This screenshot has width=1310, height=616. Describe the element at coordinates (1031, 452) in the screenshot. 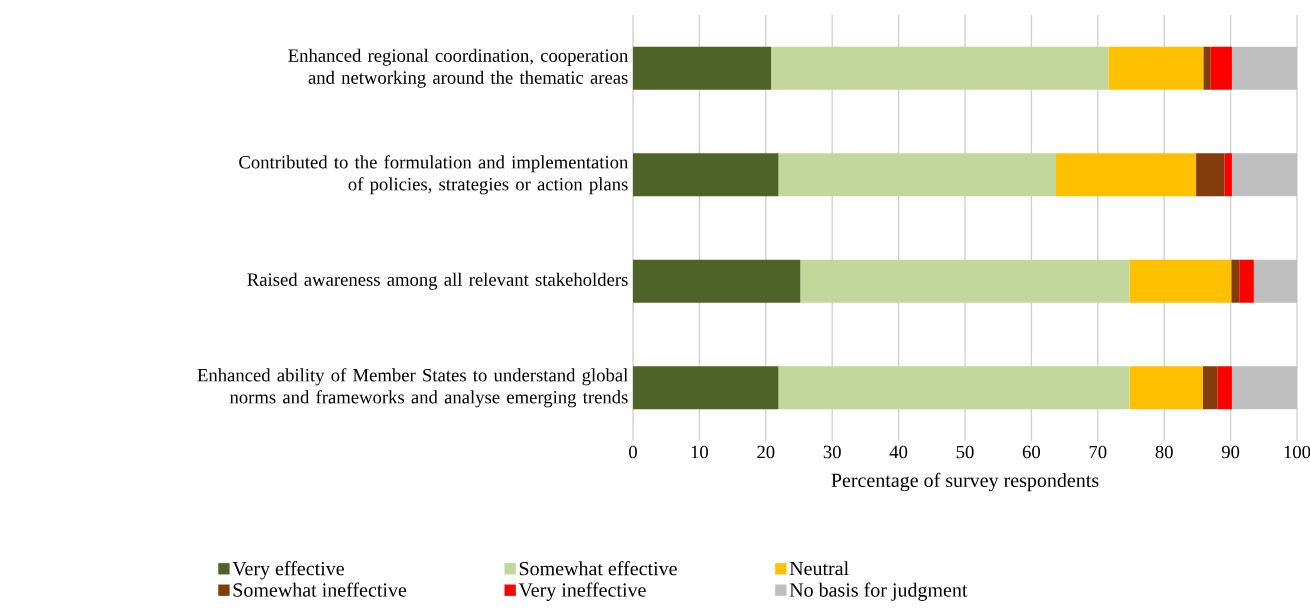

I see `x-tick-label: 60` at that location.